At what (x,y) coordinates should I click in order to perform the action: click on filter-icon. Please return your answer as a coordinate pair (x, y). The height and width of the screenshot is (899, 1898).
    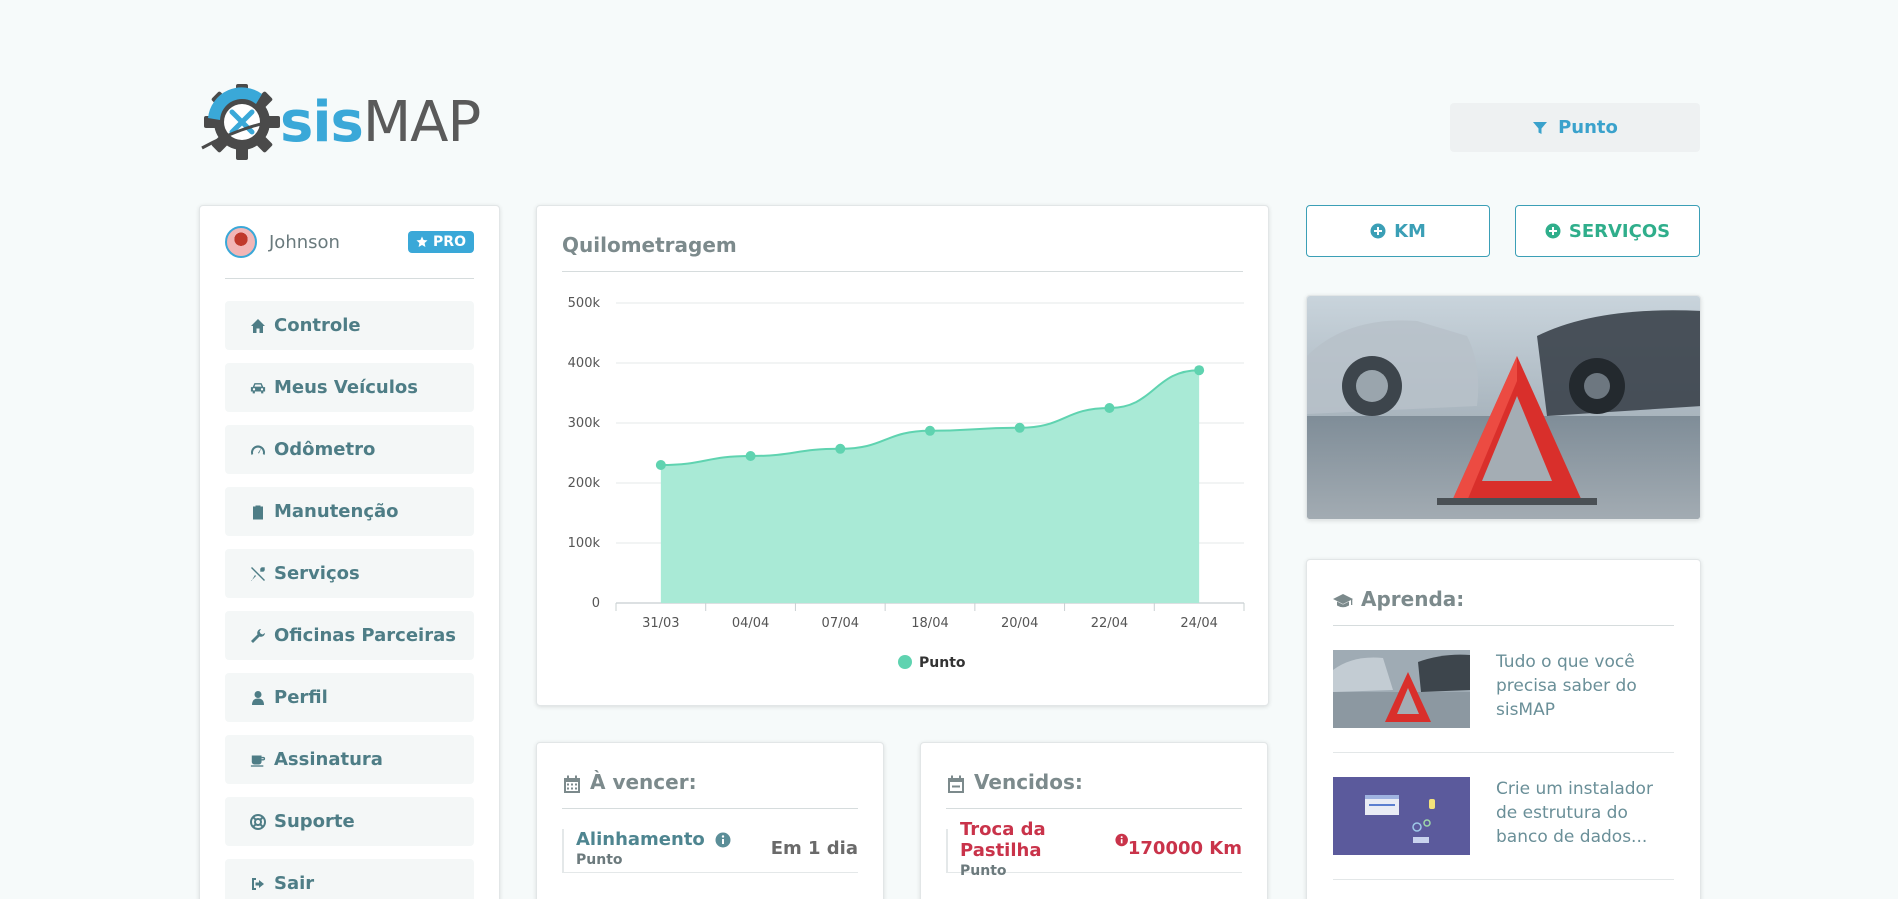
    Looking at the image, I should click on (1540, 127).